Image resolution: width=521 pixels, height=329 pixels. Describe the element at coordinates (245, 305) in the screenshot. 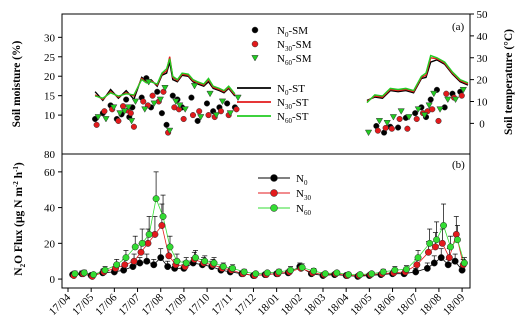

I see `x-tick-label: 17/12` at that location.